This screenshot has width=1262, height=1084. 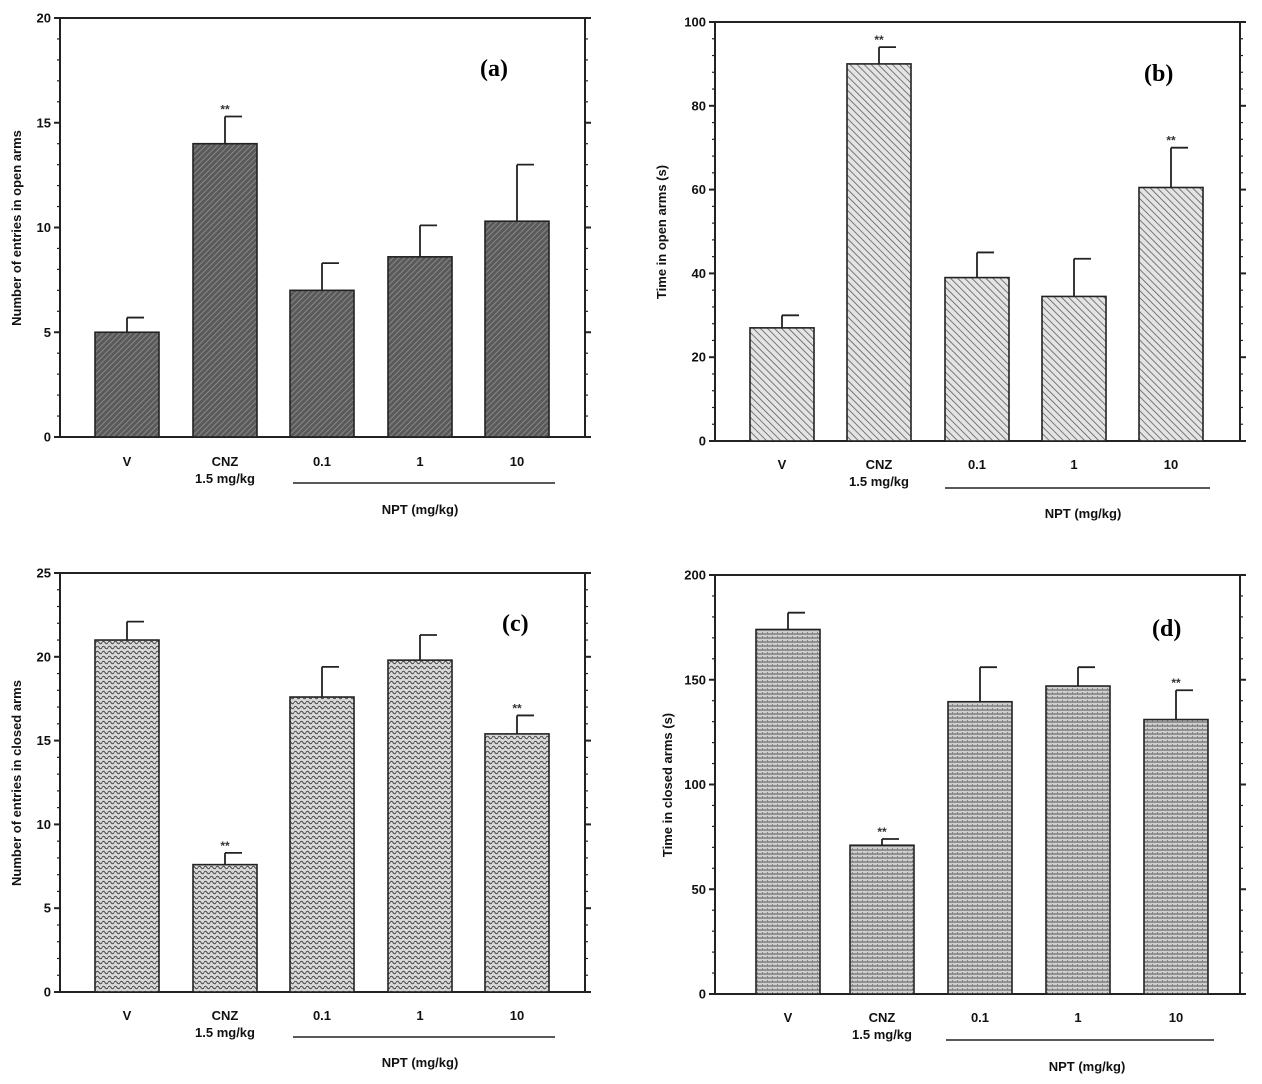 What do you see at coordinates (695, 679) in the screenshot?
I see `y-tick-label: 150` at bounding box center [695, 679].